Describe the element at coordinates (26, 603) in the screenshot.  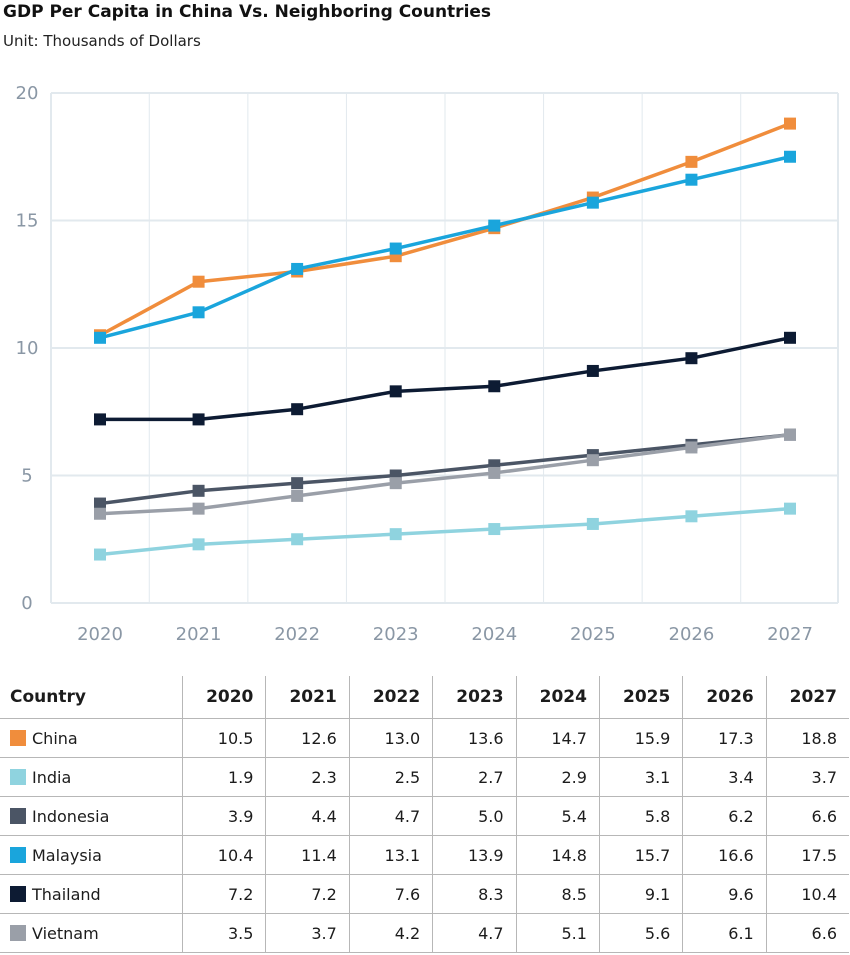
I see `y-tick-label: 0` at that location.